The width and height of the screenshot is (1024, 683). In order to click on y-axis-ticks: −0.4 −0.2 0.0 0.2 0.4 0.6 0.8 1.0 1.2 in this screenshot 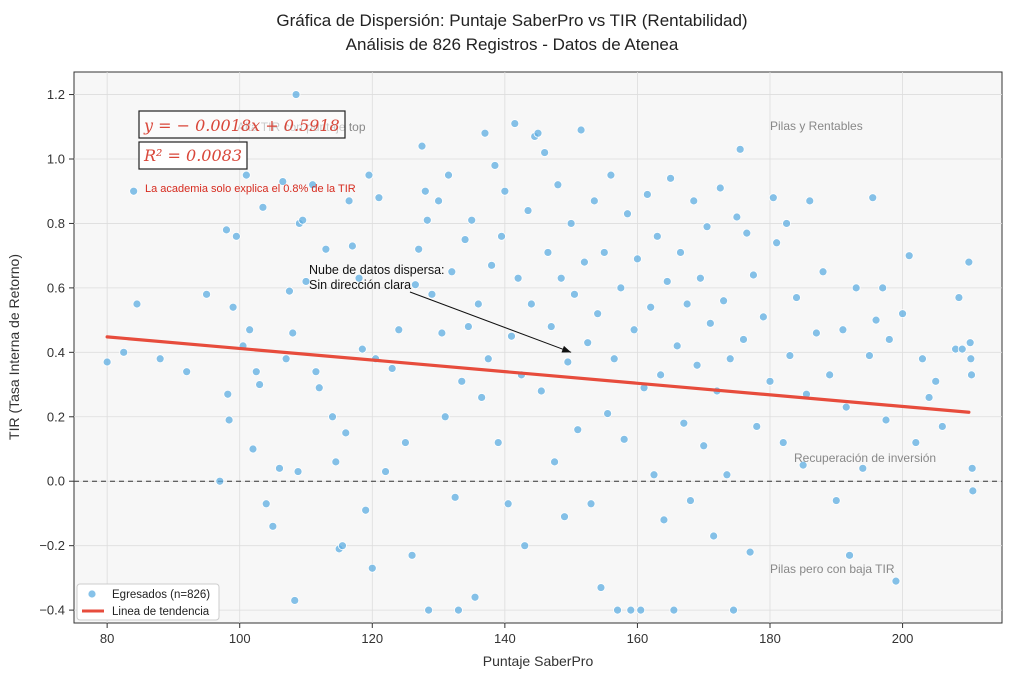, I will do `click(56, 352)`.